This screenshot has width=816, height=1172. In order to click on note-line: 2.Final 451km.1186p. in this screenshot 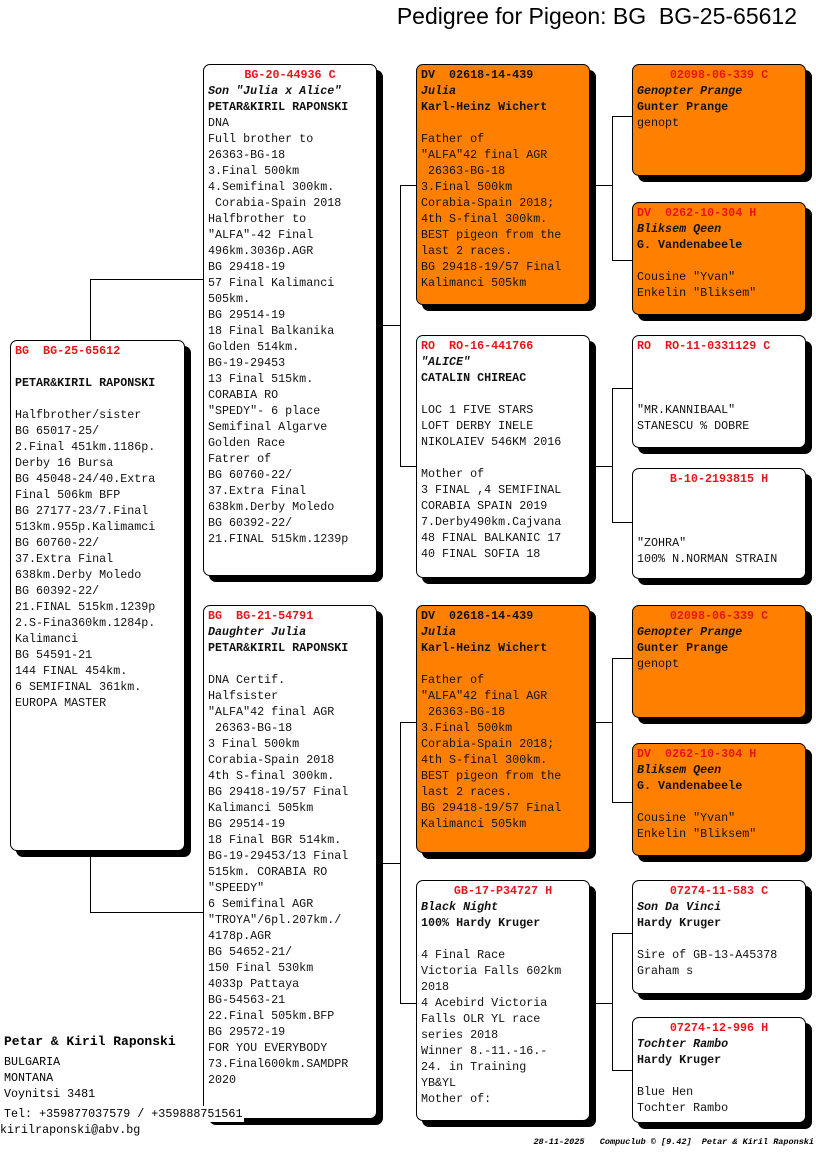, I will do `click(85, 447)`.